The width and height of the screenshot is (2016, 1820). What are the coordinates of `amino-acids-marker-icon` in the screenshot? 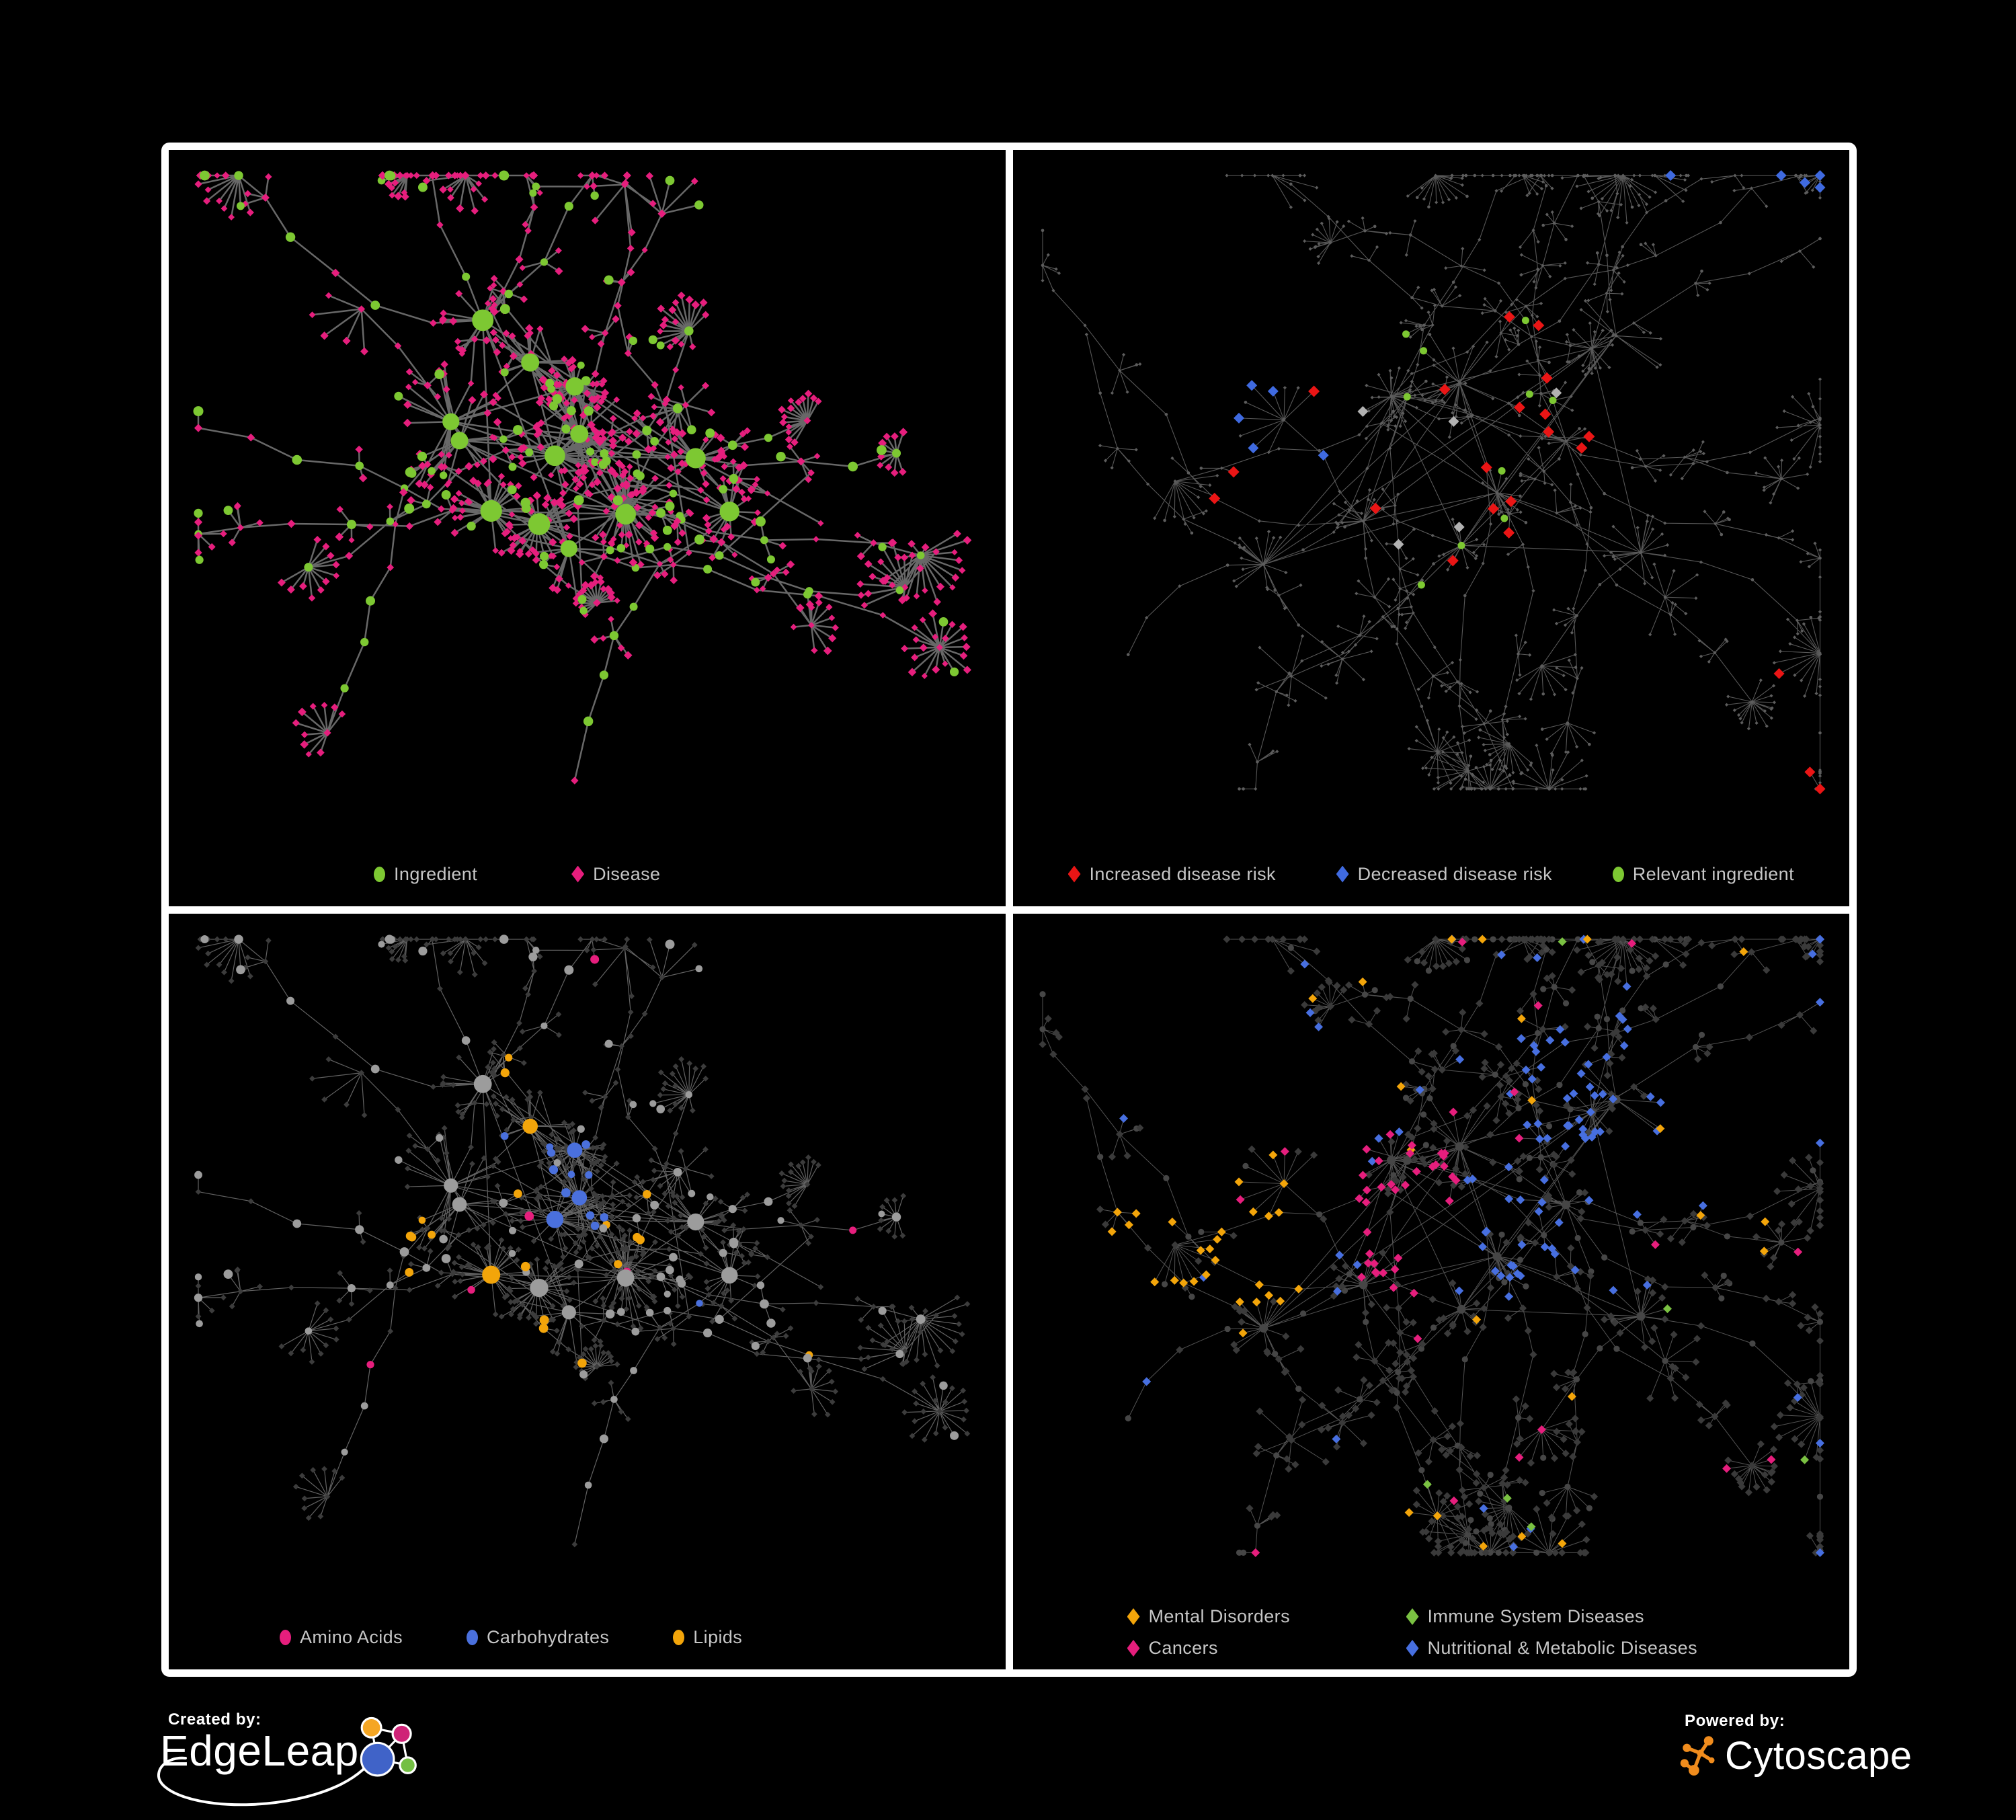 It's located at (285, 1637).